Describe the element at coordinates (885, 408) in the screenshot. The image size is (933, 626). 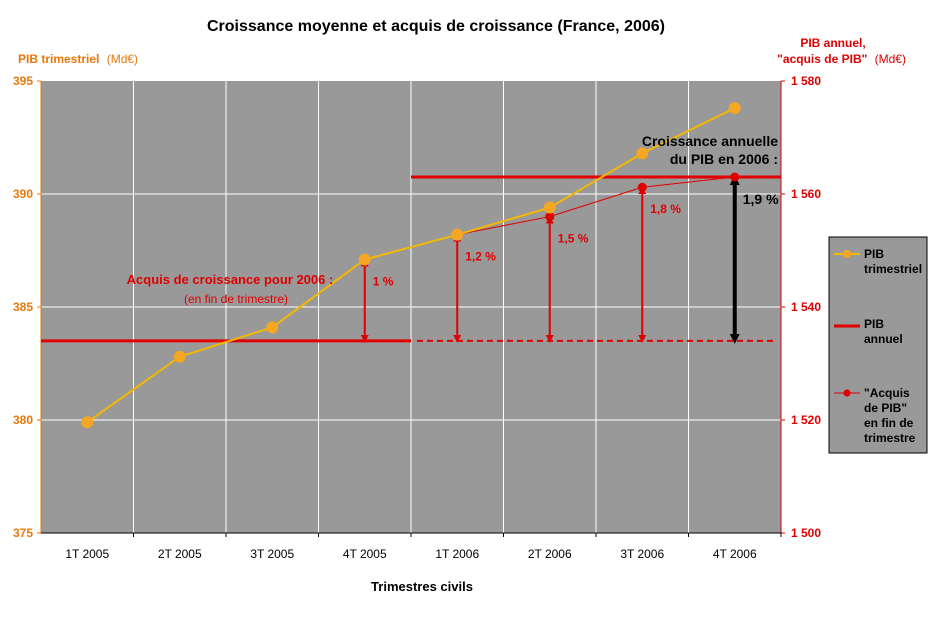
I see `legend-label-acquis-2: de PIB"` at that location.